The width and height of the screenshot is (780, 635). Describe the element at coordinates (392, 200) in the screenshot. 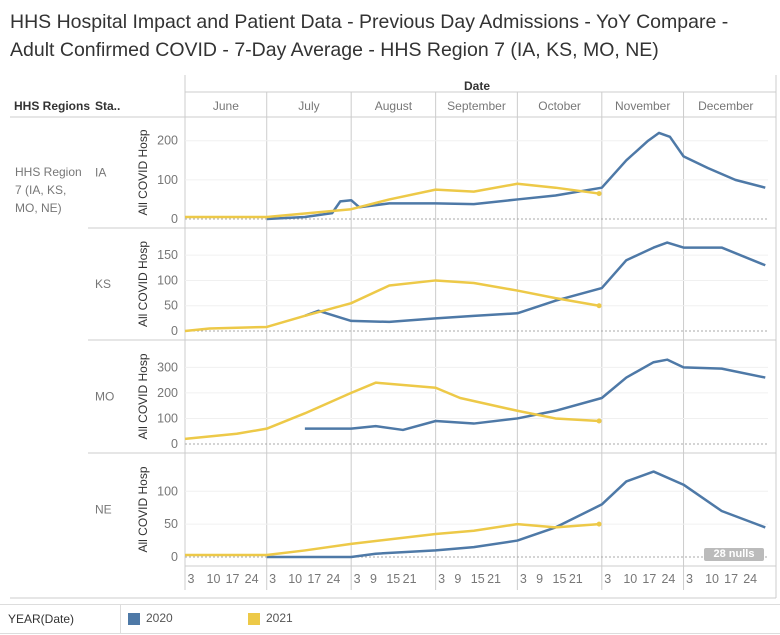

I see `series-line-IA-2021` at that location.